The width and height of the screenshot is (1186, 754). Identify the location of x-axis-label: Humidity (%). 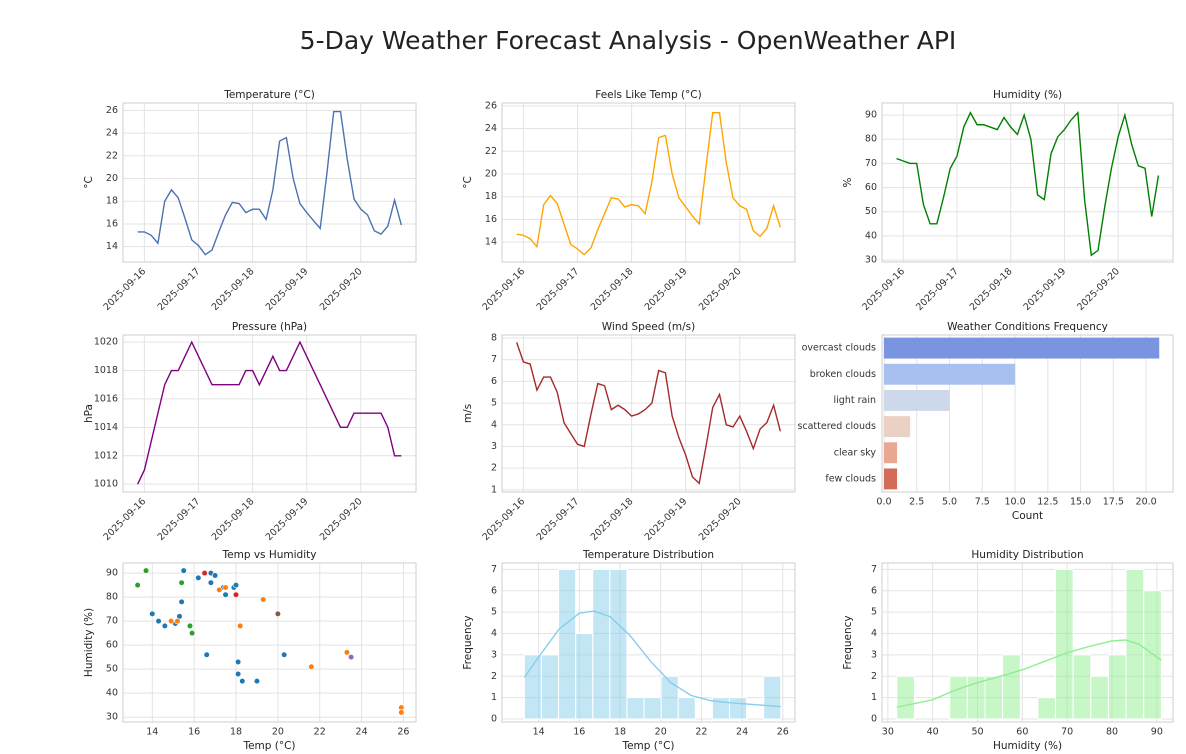
(1027, 746).